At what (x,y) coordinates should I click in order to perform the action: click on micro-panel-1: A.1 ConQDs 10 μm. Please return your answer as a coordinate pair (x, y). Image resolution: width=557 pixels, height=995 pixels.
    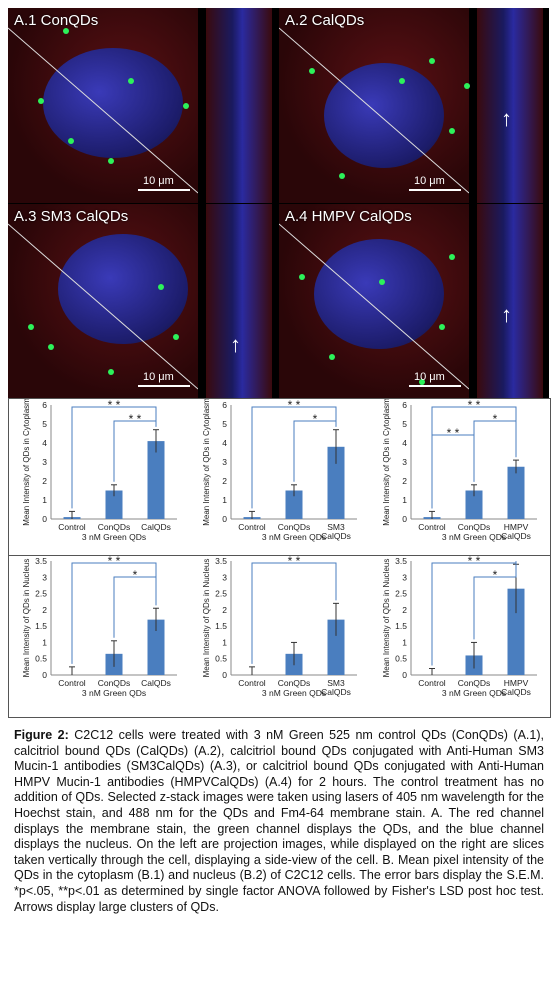
    Looking at the image, I should click on (143, 105).